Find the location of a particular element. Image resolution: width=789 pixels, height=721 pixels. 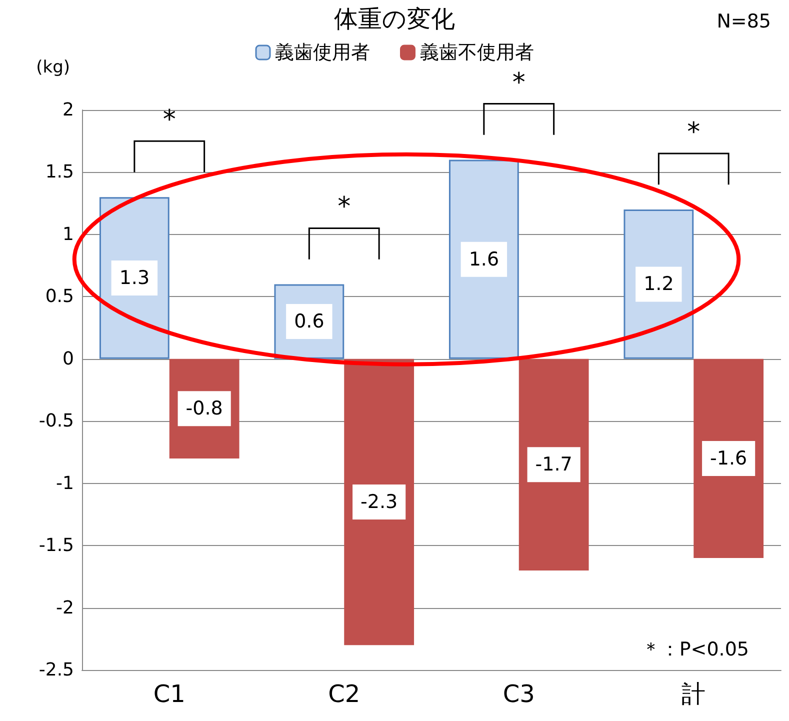

y-tick-label: 0.5 is located at coordinates (59, 297).